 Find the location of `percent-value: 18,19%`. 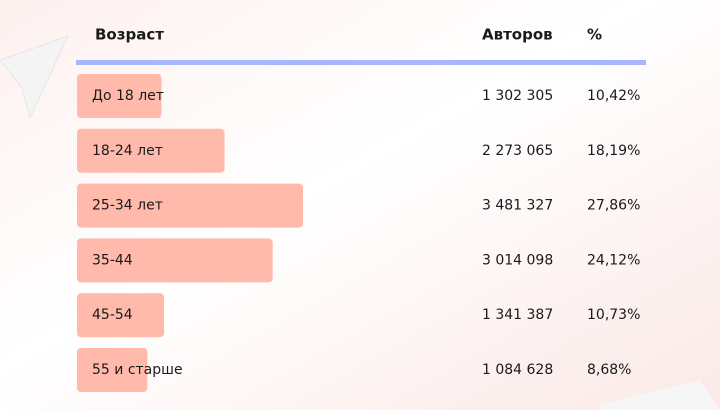

percent-value: 18,19% is located at coordinates (613, 151).